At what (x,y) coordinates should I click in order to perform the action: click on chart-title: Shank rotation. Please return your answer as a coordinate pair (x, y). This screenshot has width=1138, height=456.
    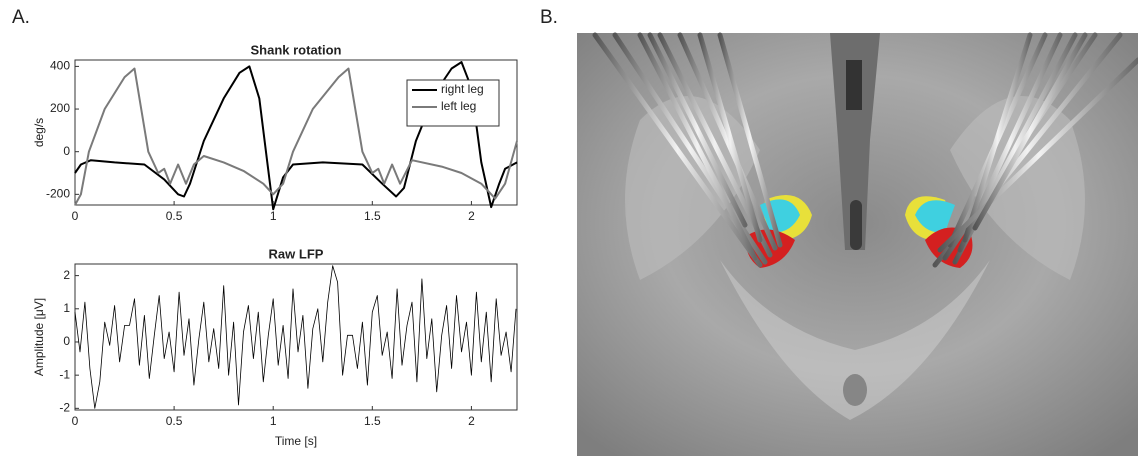
    Looking at the image, I should click on (295, 49).